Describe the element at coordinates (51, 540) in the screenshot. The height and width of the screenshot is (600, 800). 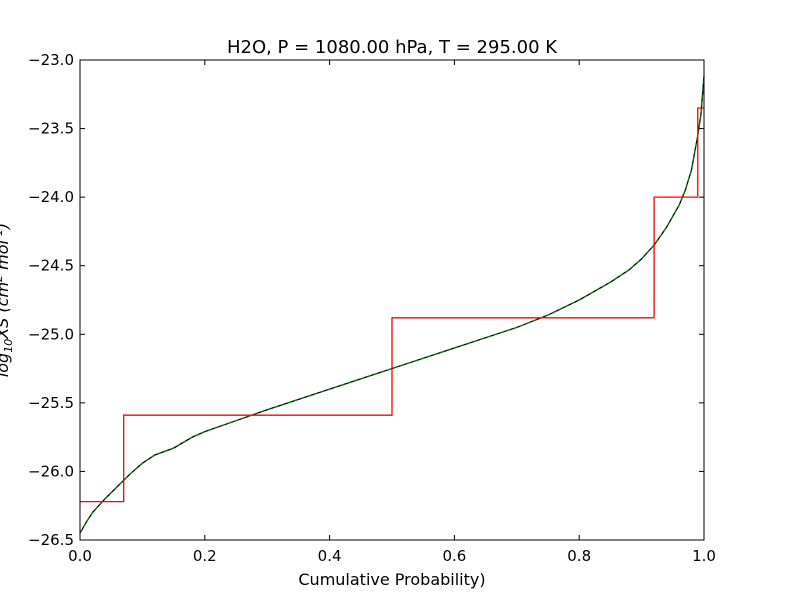
I see `y-tick-label: −26.5` at that location.